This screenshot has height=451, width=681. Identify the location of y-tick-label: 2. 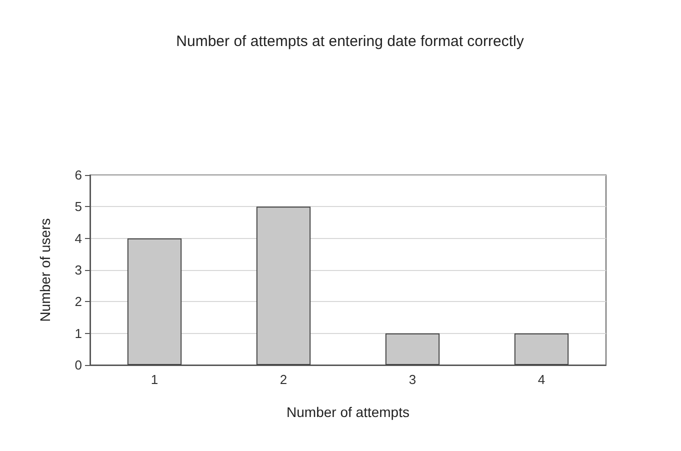
(78, 302).